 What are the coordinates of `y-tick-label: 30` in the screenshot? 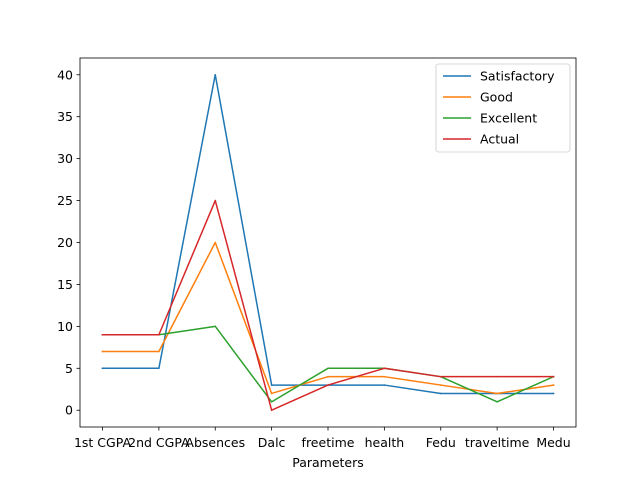 It's located at (65, 158).